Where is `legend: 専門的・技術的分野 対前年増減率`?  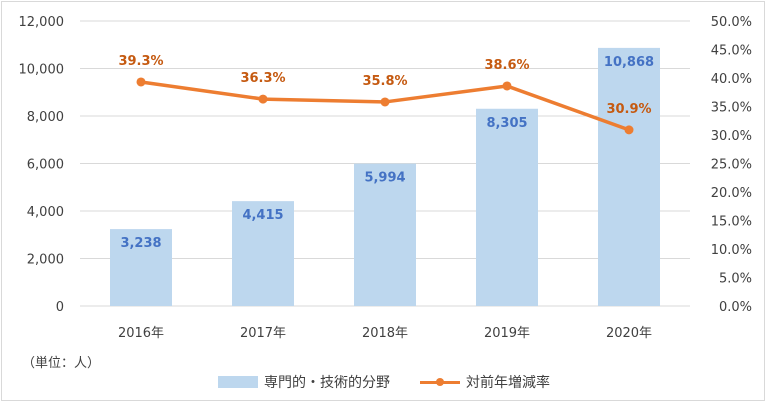
legend: 専門的・技術的分野 対前年増減率 is located at coordinates (384, 382).